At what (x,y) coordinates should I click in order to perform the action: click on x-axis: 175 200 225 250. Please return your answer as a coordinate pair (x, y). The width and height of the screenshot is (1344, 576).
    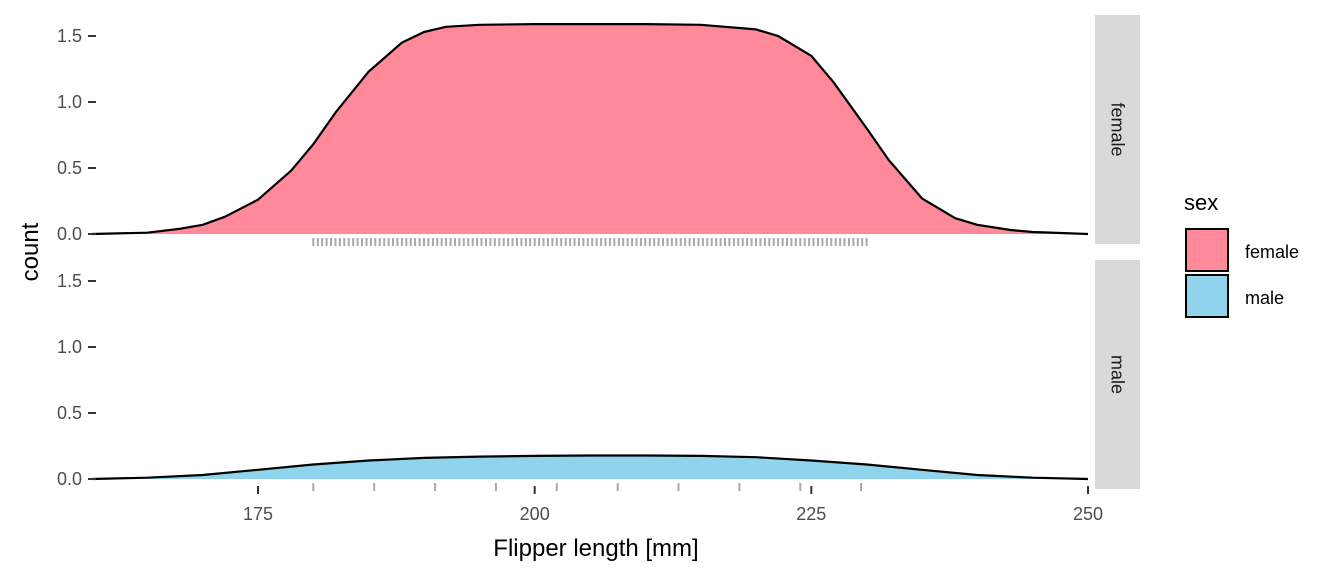
    Looking at the image, I should click on (673, 505).